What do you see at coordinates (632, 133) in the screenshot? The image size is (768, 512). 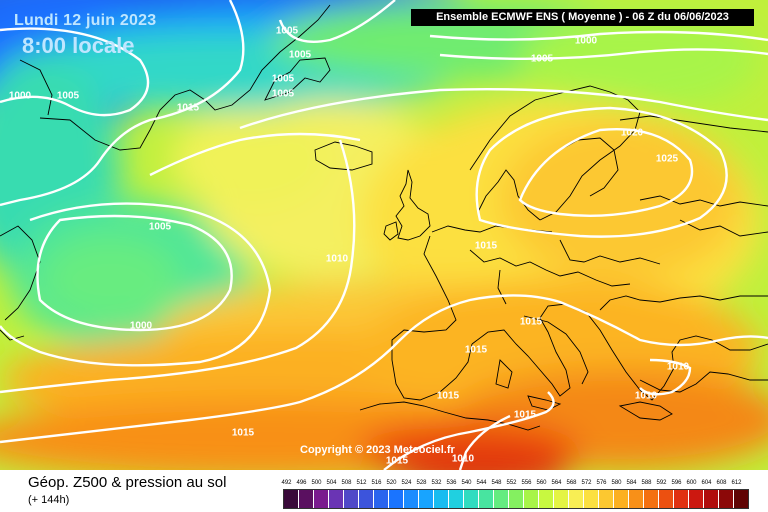 I see `isobar-label: 1020` at bounding box center [632, 133].